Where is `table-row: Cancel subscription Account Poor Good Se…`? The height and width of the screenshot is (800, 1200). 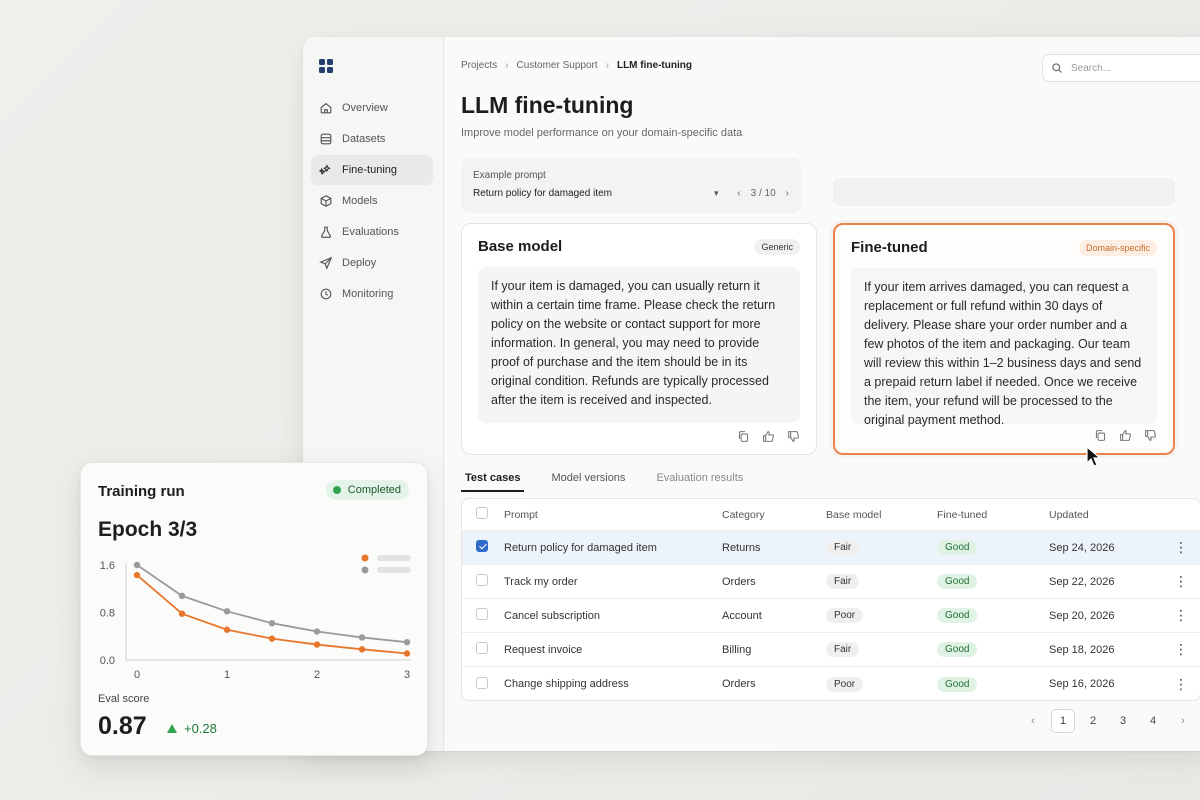
table-row: Cancel subscription Account Poor Good Se… is located at coordinates (831, 616).